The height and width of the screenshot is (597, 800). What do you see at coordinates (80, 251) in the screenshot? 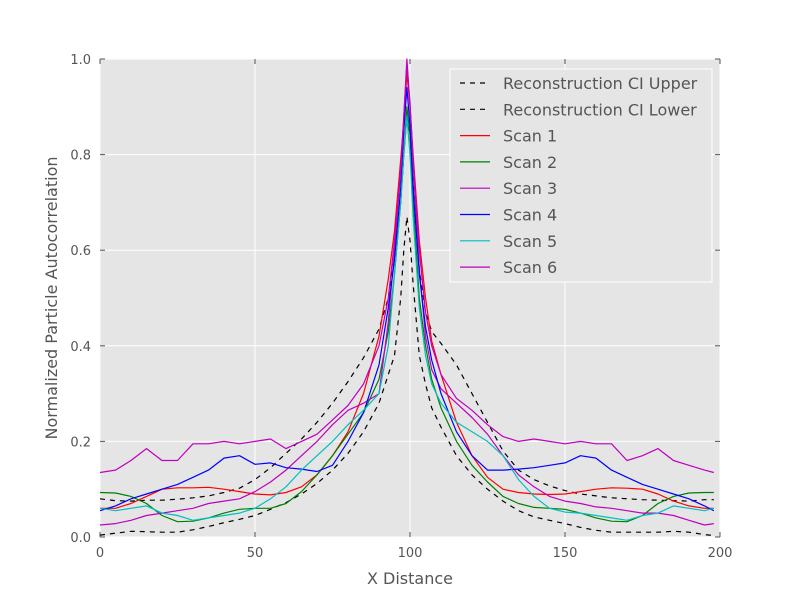
I see `y-tick-label: 0.6` at bounding box center [80, 251].